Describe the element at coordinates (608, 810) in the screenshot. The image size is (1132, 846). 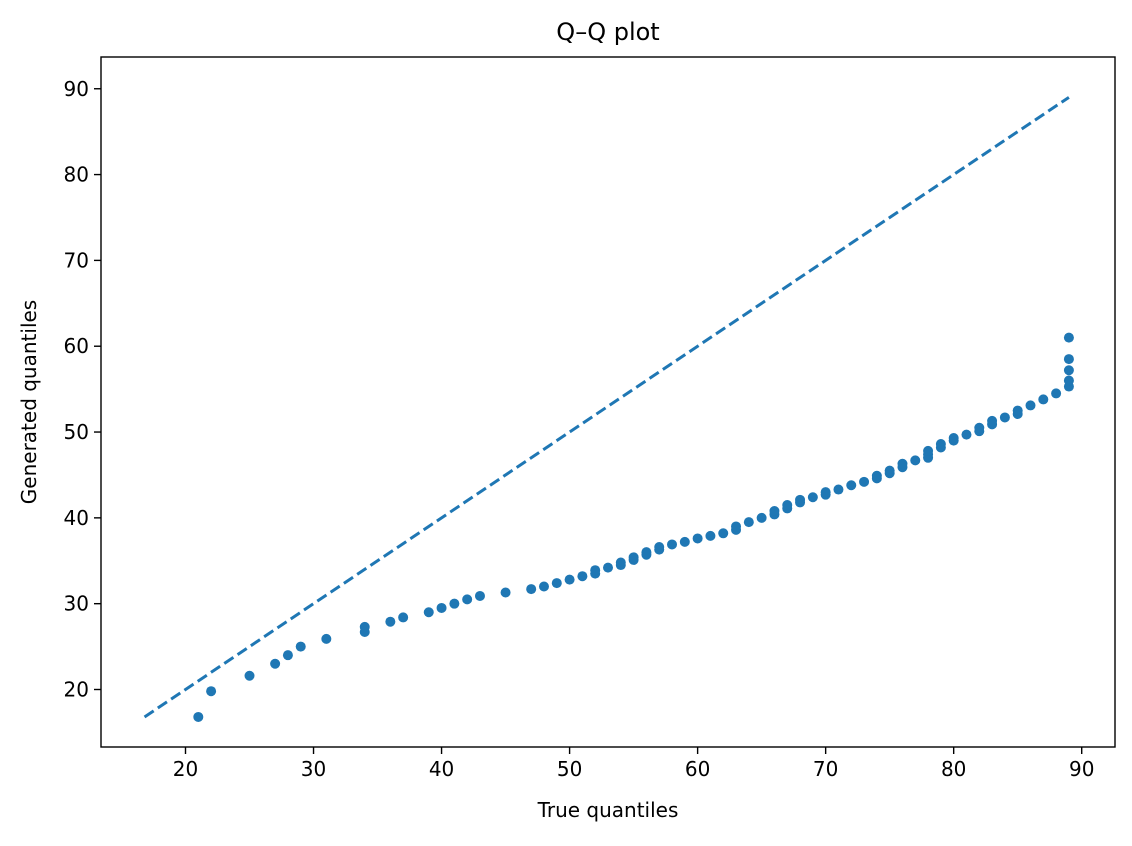
I see `x-axis-label: True quantiles` at that location.